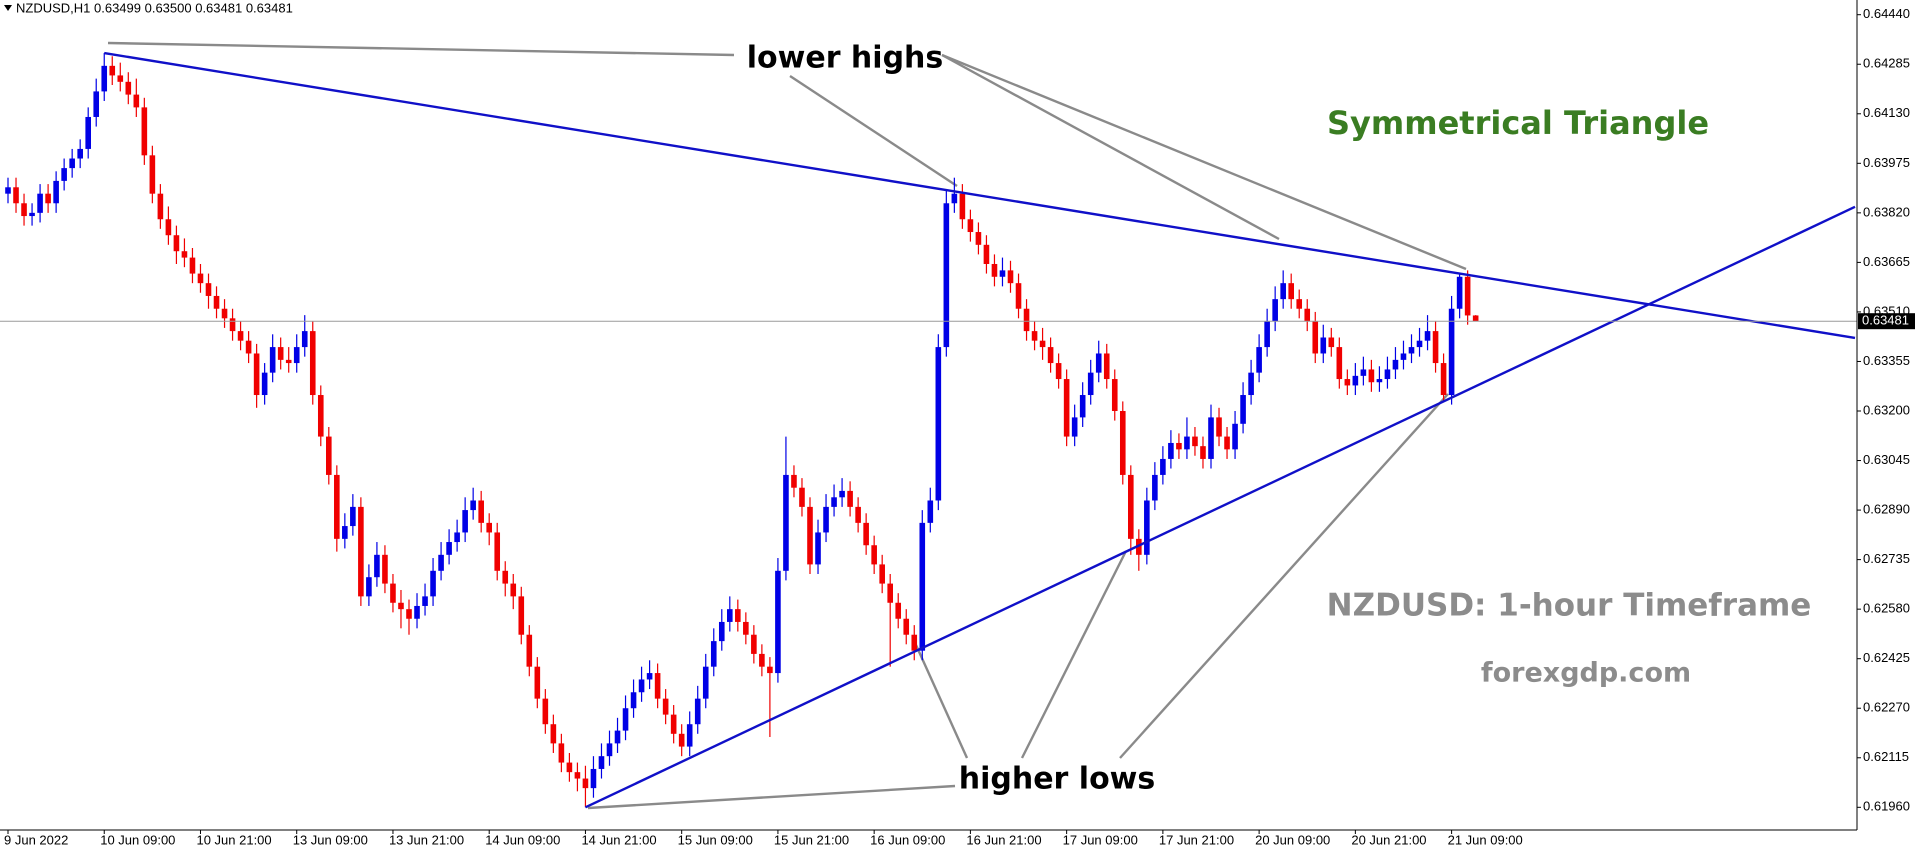  Describe the element at coordinates (1886, 360) in the screenshot. I see `y-tick-label: 0.63355` at that location.